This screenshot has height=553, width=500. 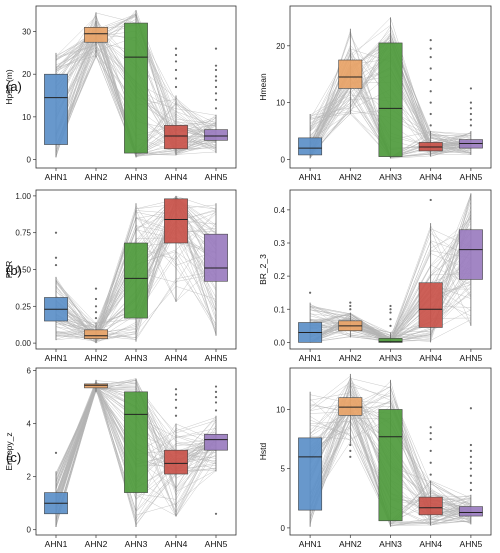 What do you see at coordinates (29, 477) in the screenshot?
I see `y-tick-label: 2` at bounding box center [29, 477].